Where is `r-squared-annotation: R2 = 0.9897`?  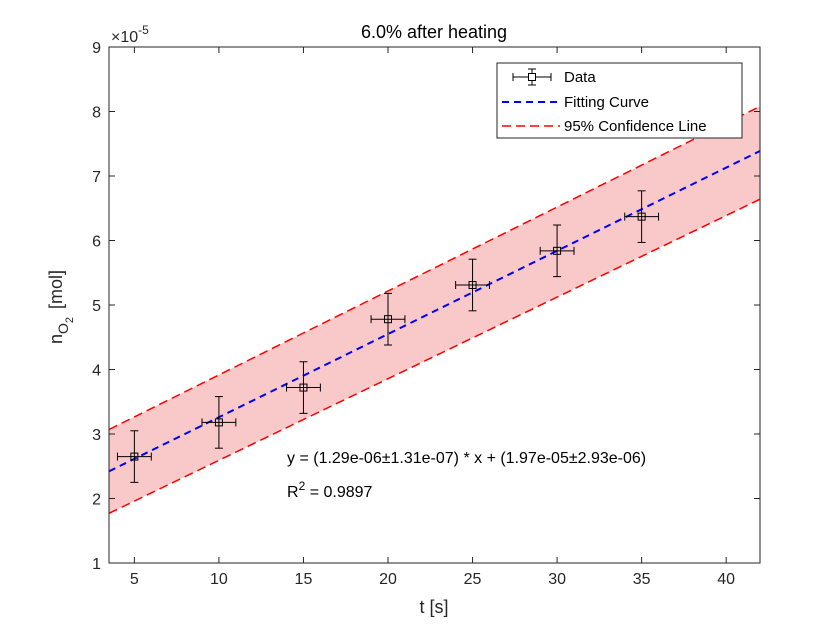 r-squared-annotation: R2 = 0.9897 is located at coordinates (330, 490).